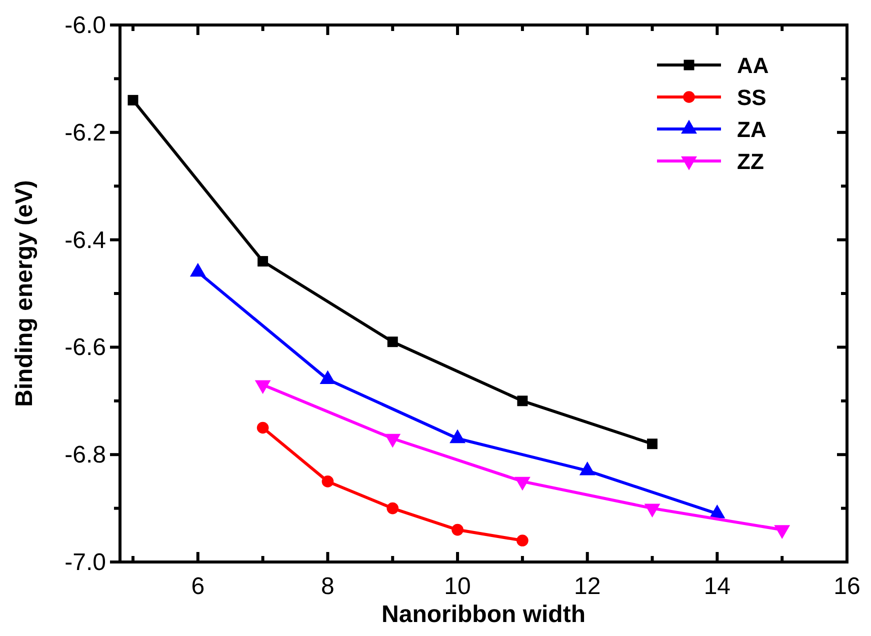  Describe the element at coordinates (85, 348) in the screenshot. I see `y-tick-label: -6.6` at that location.